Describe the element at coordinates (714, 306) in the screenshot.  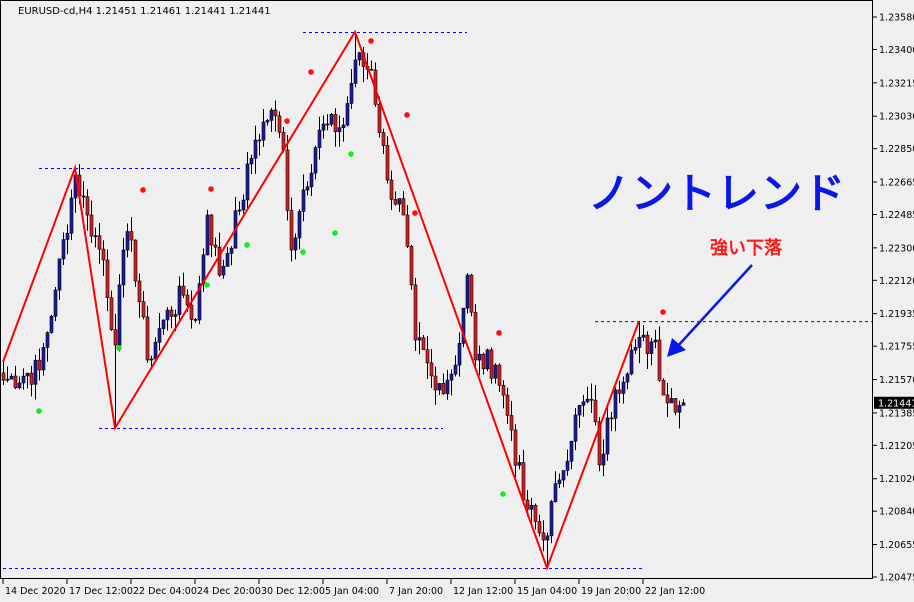
I see `arrow-shaft` at that location.